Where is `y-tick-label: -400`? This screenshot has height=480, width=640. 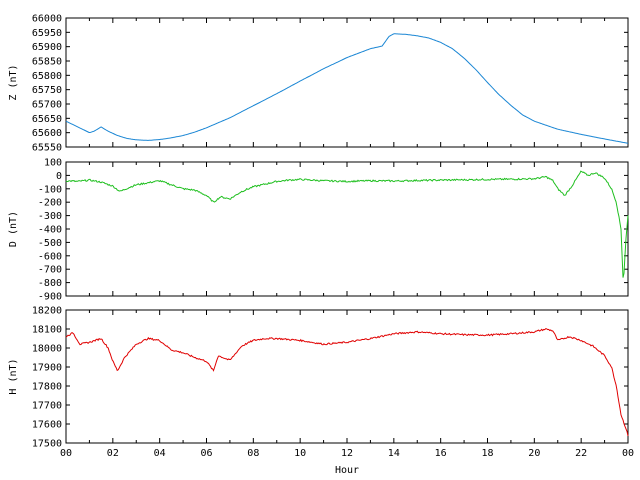 y-tick-label: -400 is located at coordinates (50, 230).